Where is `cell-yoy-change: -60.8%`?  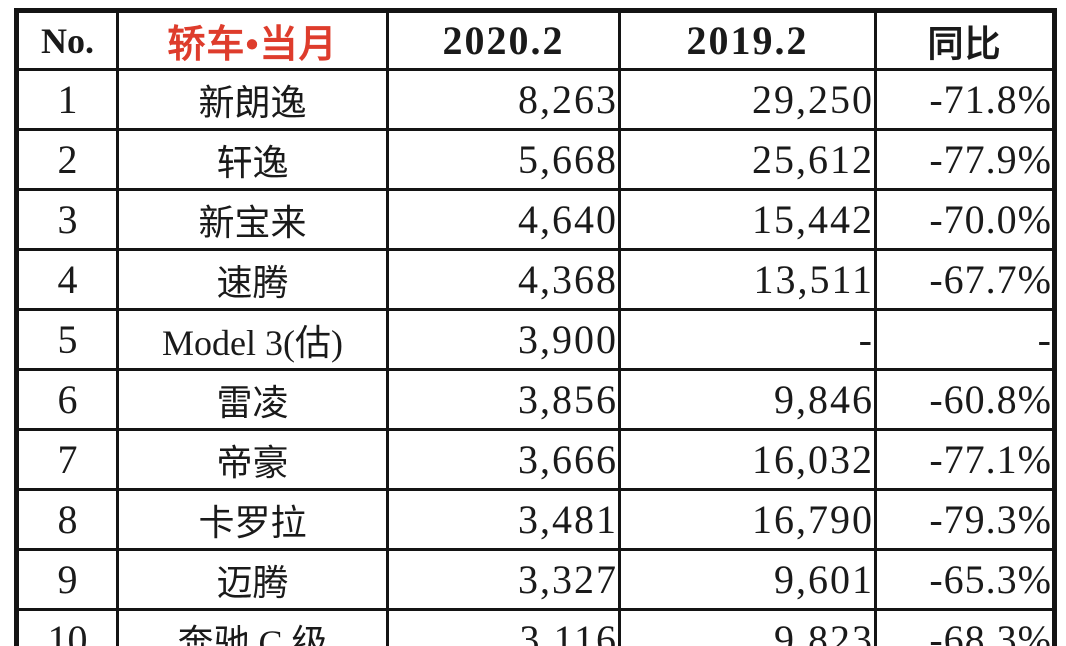 cell-yoy-change: -60.8% is located at coordinates (965, 399).